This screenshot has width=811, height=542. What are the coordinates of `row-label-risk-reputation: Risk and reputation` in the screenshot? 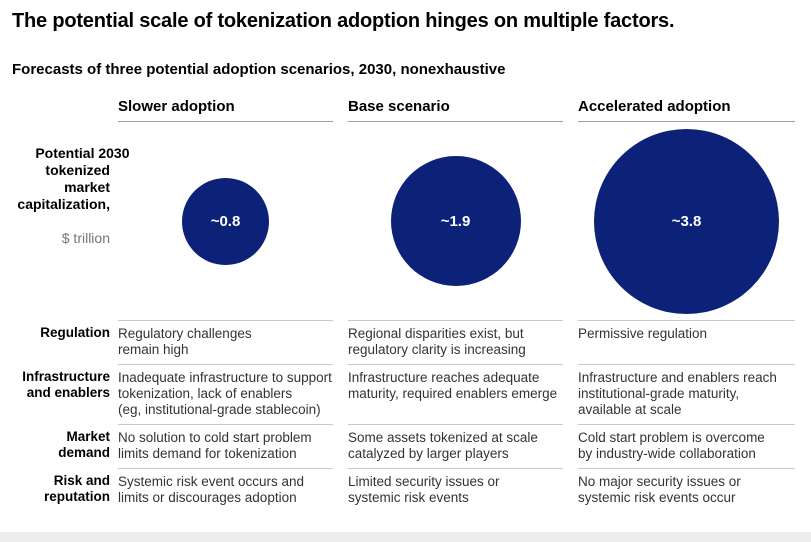 It's located at (77, 488).